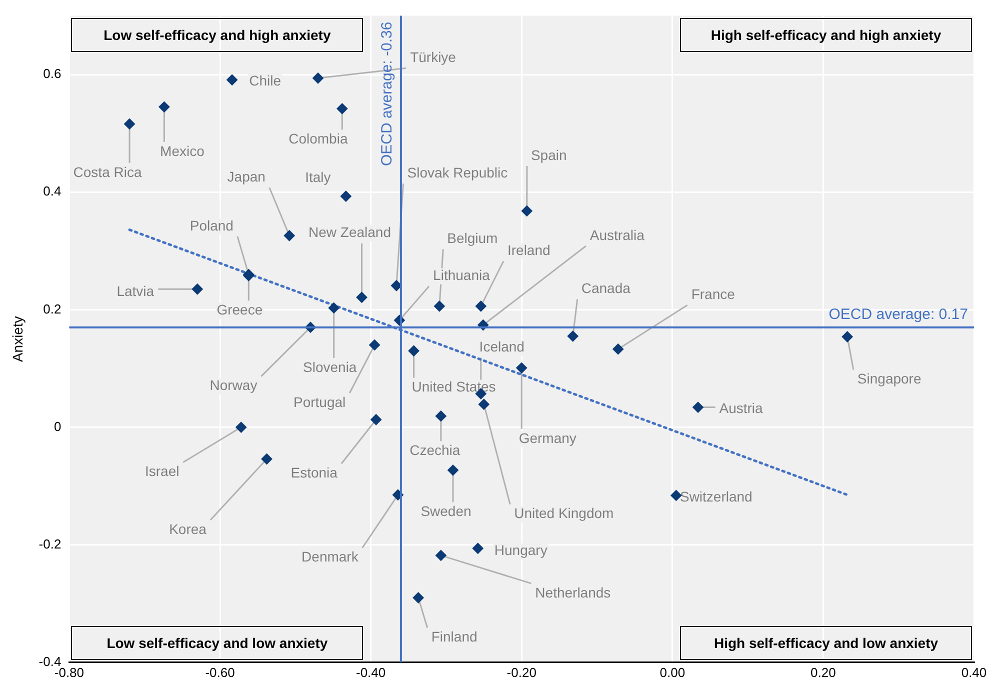 This screenshot has width=998, height=688. I want to click on text: Estonia, so click(314, 472).